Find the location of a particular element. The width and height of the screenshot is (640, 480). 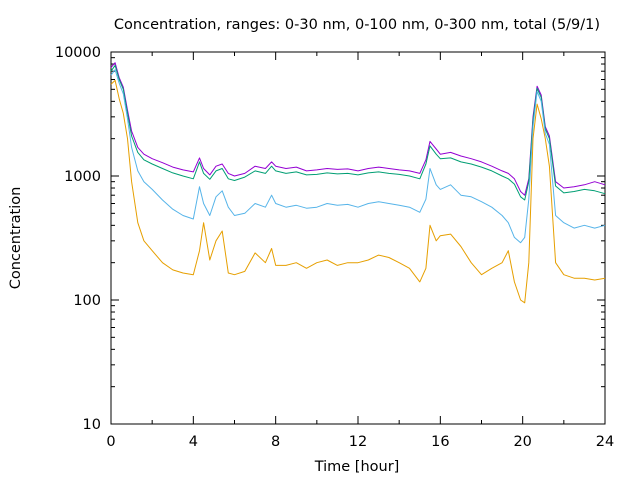

y-axis-label: Concentration is located at coordinates (16, 238).